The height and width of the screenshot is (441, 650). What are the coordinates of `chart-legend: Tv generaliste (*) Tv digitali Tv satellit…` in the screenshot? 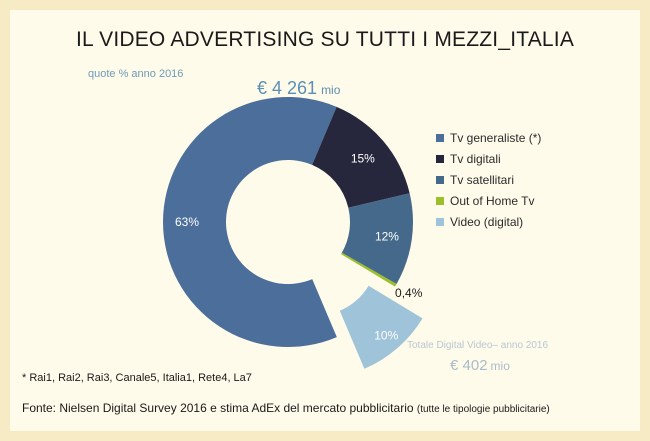 It's located at (488, 179).